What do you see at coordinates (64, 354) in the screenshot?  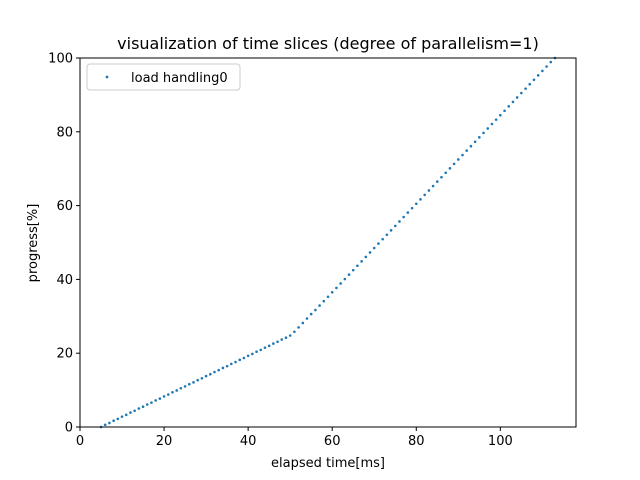 I see `y-tick-label: 20` at bounding box center [64, 354].